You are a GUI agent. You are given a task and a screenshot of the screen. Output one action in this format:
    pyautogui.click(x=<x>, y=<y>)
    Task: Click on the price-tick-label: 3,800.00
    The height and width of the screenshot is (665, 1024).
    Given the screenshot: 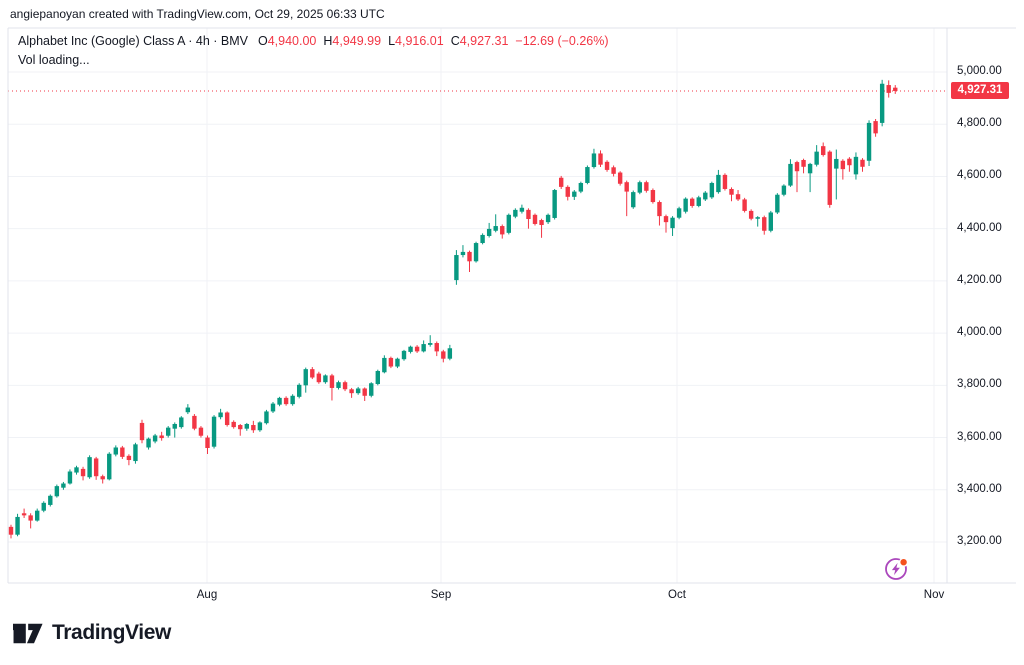 What is the action you would take?
    pyautogui.click(x=979, y=384)
    